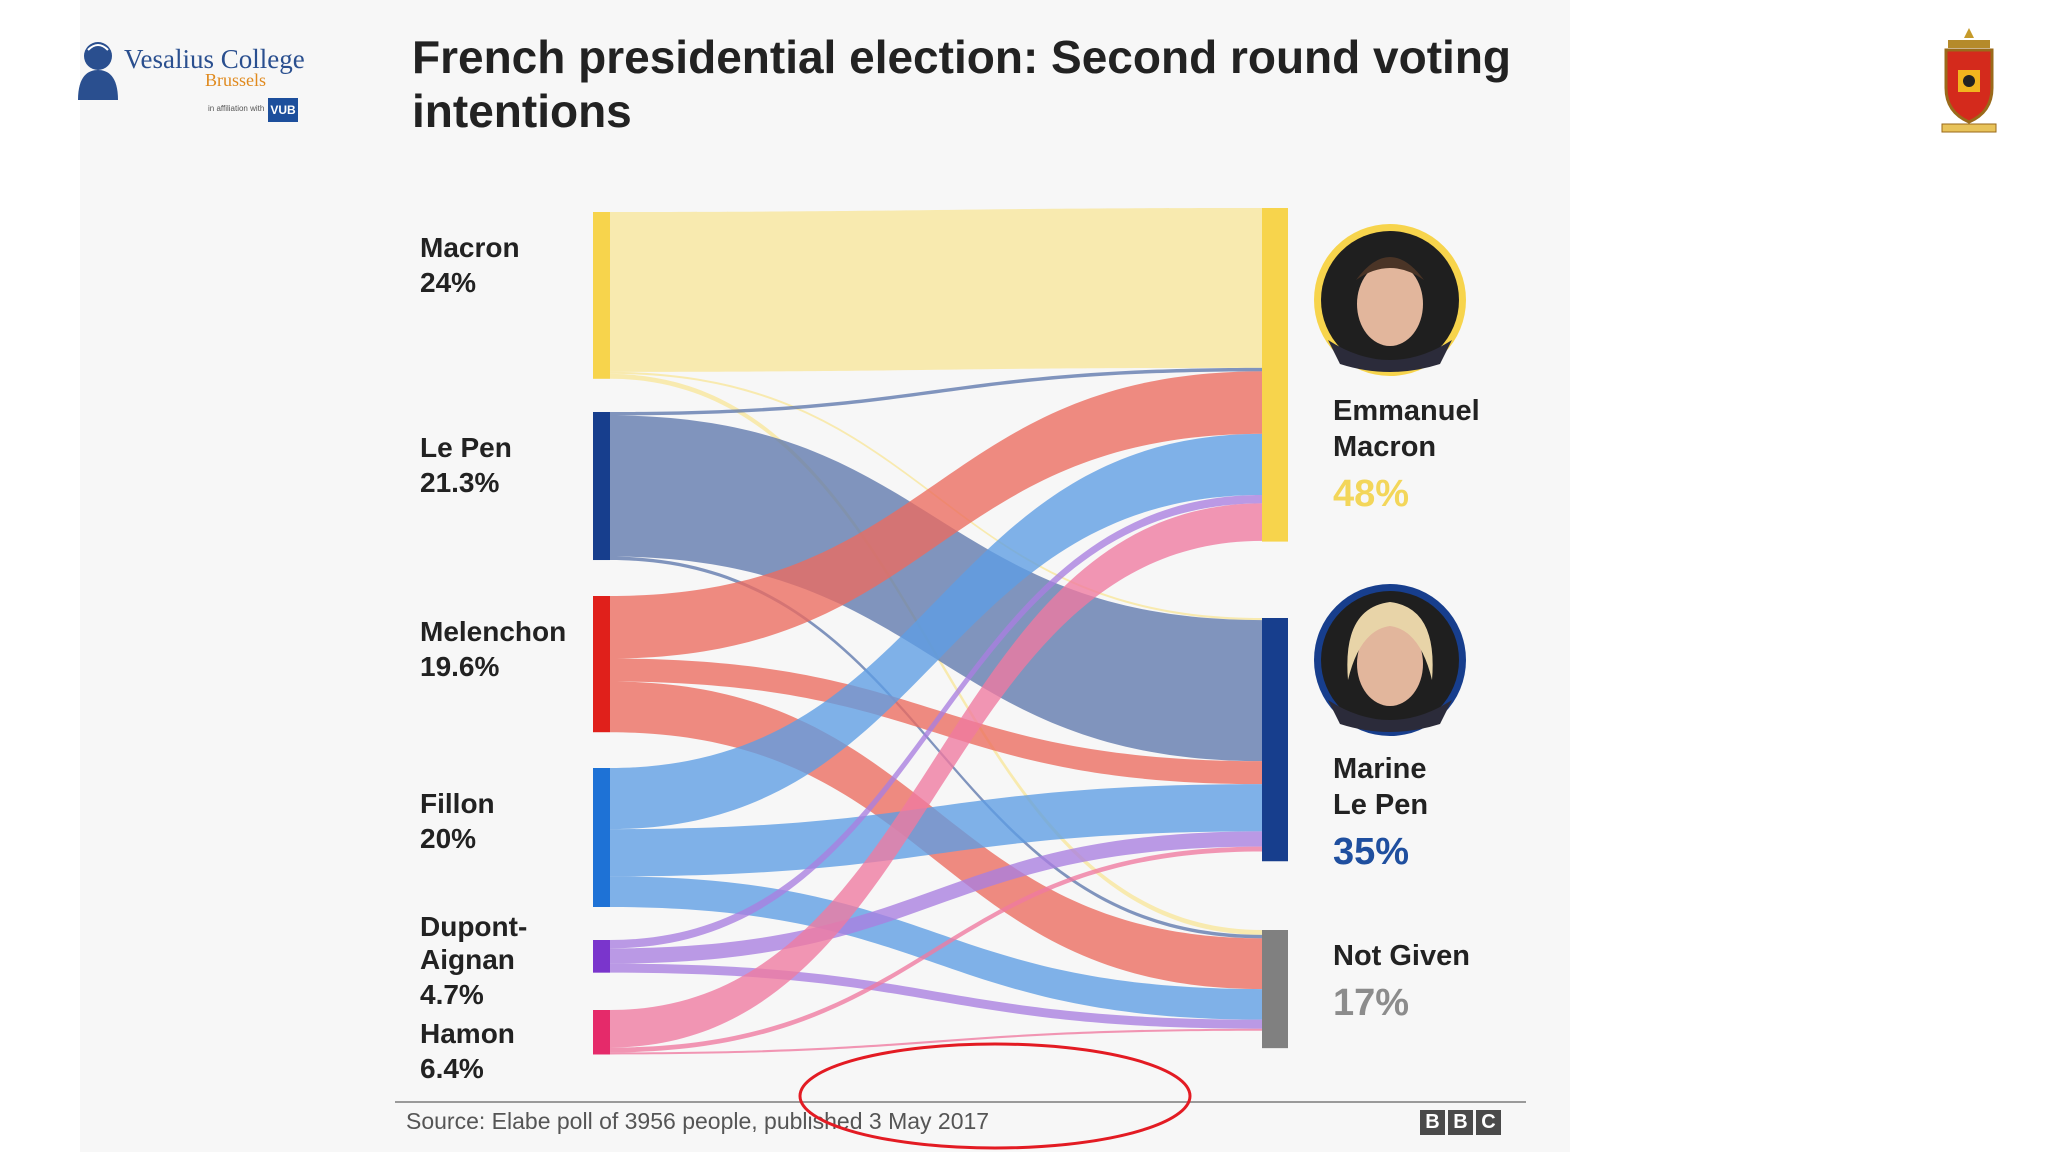 The width and height of the screenshot is (2048, 1152). Describe the element at coordinates (1384, 447) in the screenshot. I see `target-label-tmacron: Macron` at that location.